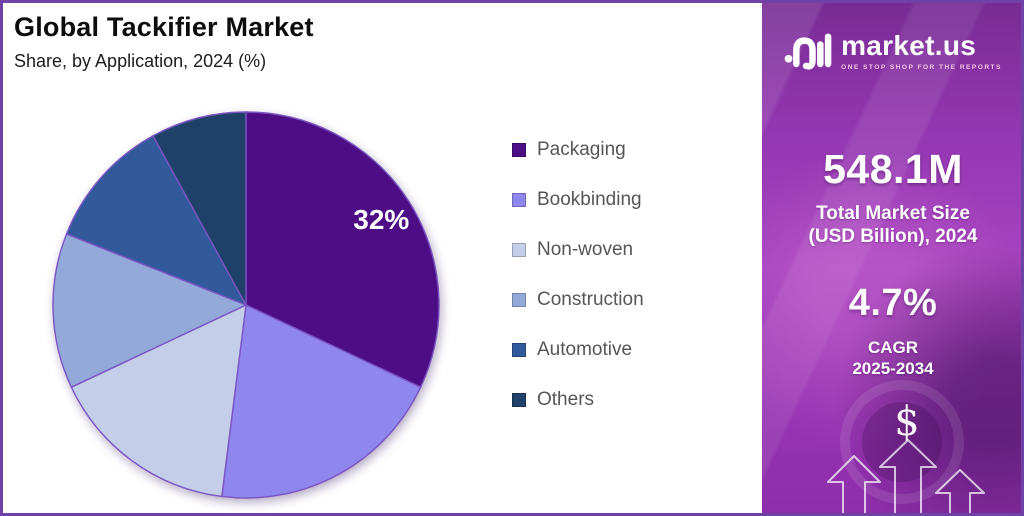  I want to click on cagr-value: 4.7%, so click(893, 303).